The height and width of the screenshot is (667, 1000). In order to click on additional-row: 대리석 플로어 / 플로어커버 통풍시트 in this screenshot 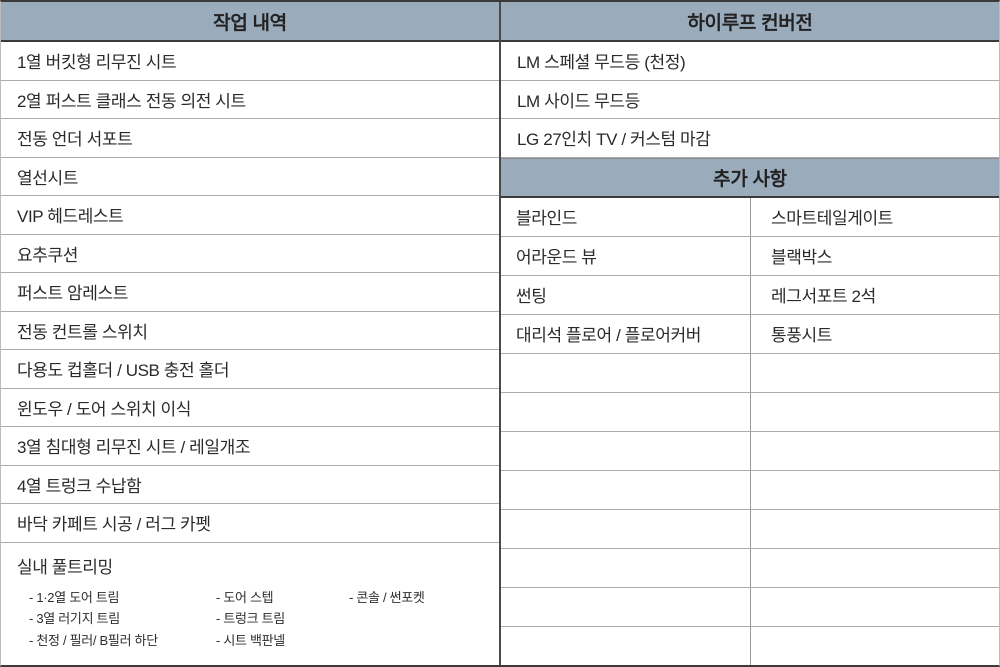, I will do `click(750, 334)`.